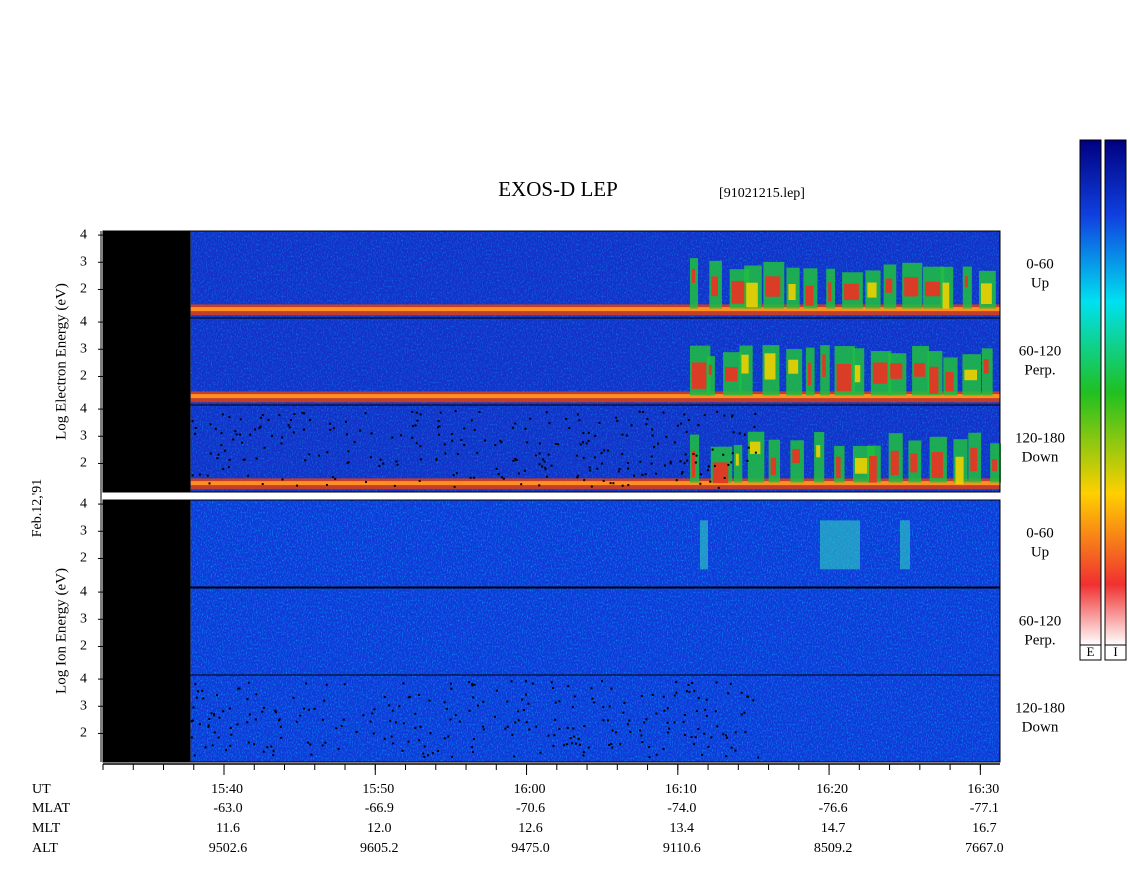  What do you see at coordinates (1115, 652) in the screenshot?
I see `colorbar-label-box` at bounding box center [1115, 652].